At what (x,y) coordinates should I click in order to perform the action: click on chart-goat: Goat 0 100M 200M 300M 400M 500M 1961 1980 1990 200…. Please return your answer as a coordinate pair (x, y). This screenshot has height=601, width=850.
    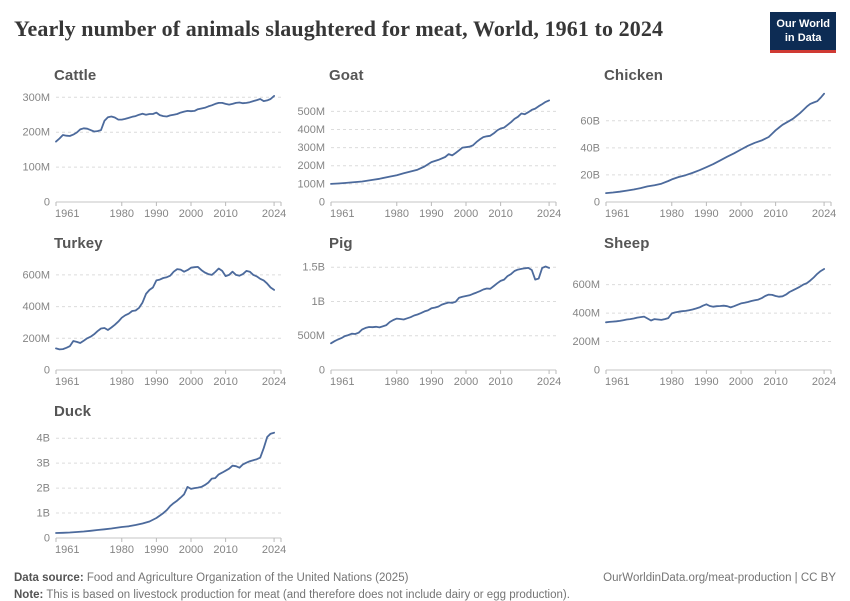
    Looking at the image, I should click on (425, 144).